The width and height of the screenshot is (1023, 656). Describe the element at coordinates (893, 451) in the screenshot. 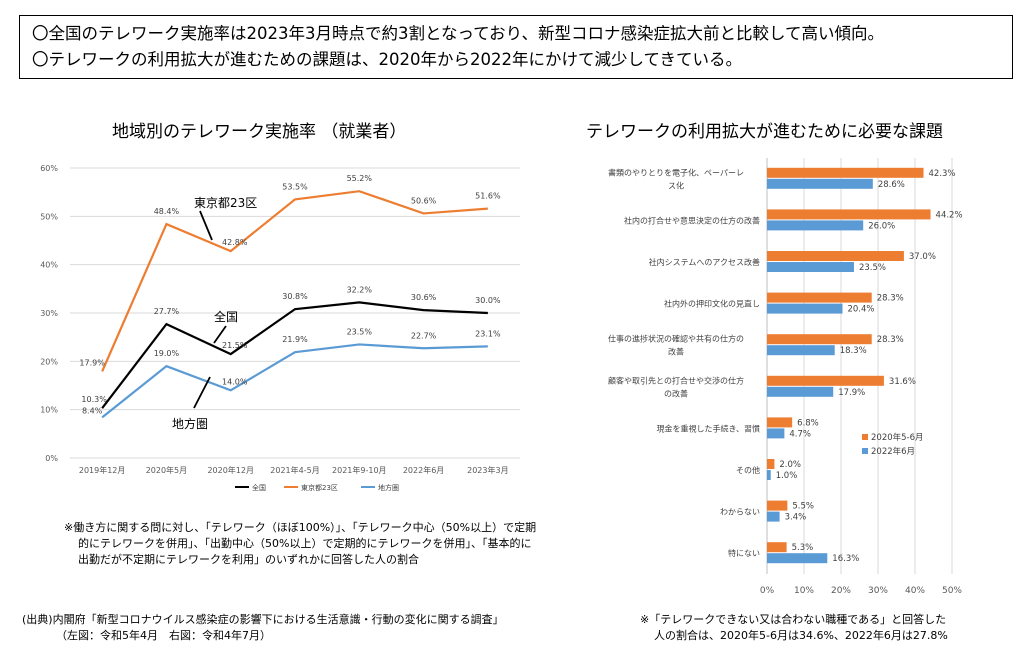

I see `legend-label: 2022年6月` at that location.